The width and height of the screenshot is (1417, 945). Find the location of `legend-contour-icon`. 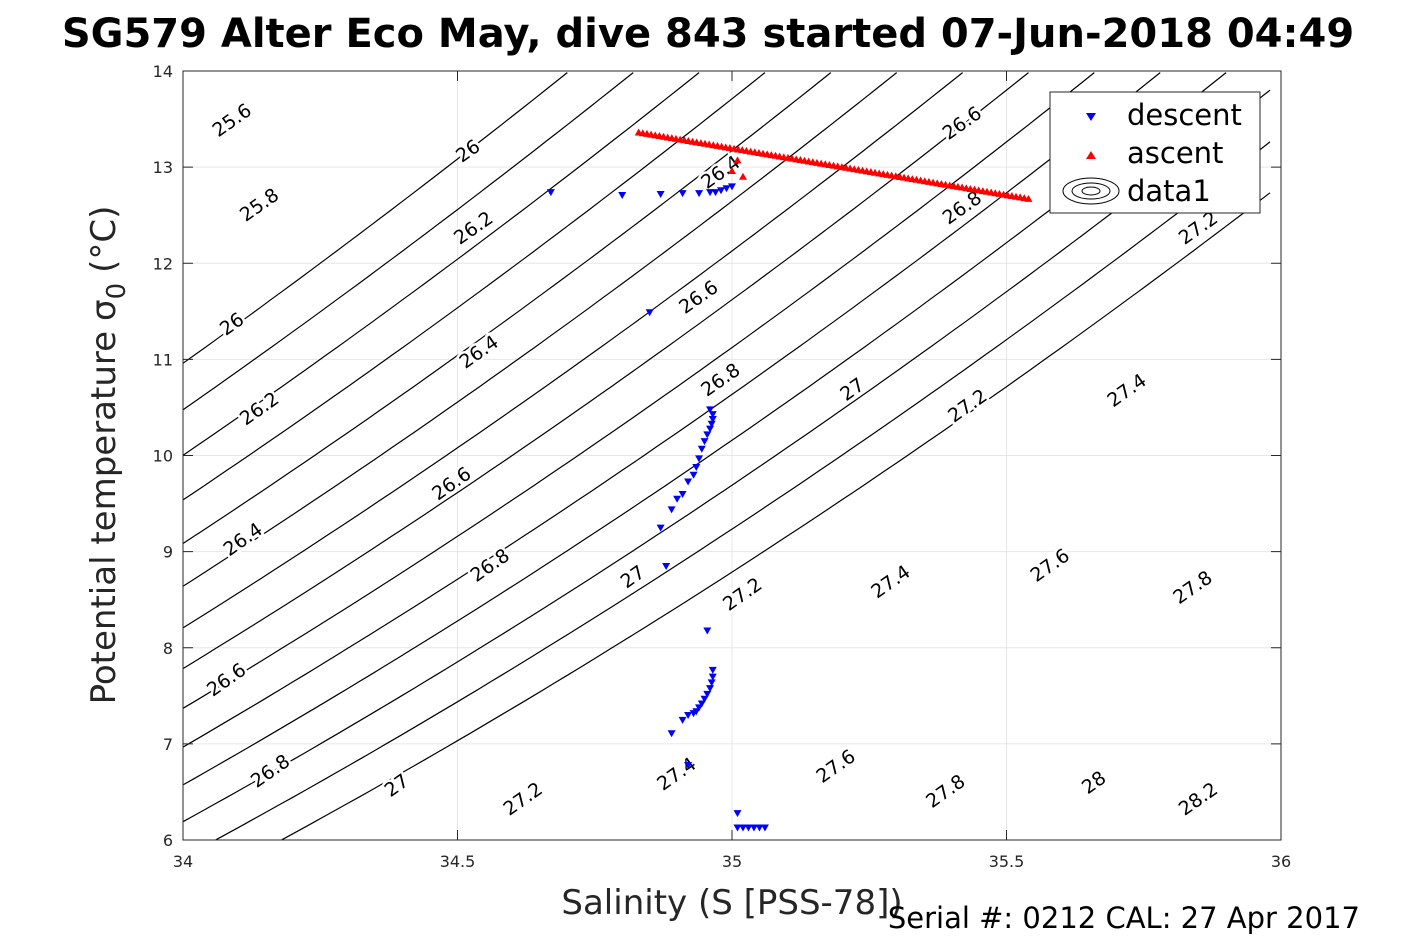

legend-contour-icon is located at coordinates (1091, 191).